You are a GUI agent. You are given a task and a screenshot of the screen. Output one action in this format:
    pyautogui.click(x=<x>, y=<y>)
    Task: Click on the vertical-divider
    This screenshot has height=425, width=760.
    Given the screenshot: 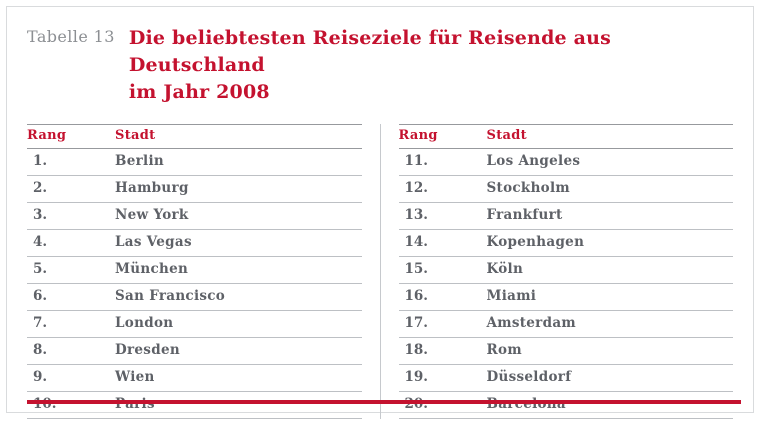 What is the action you would take?
    pyautogui.click(x=380, y=271)
    